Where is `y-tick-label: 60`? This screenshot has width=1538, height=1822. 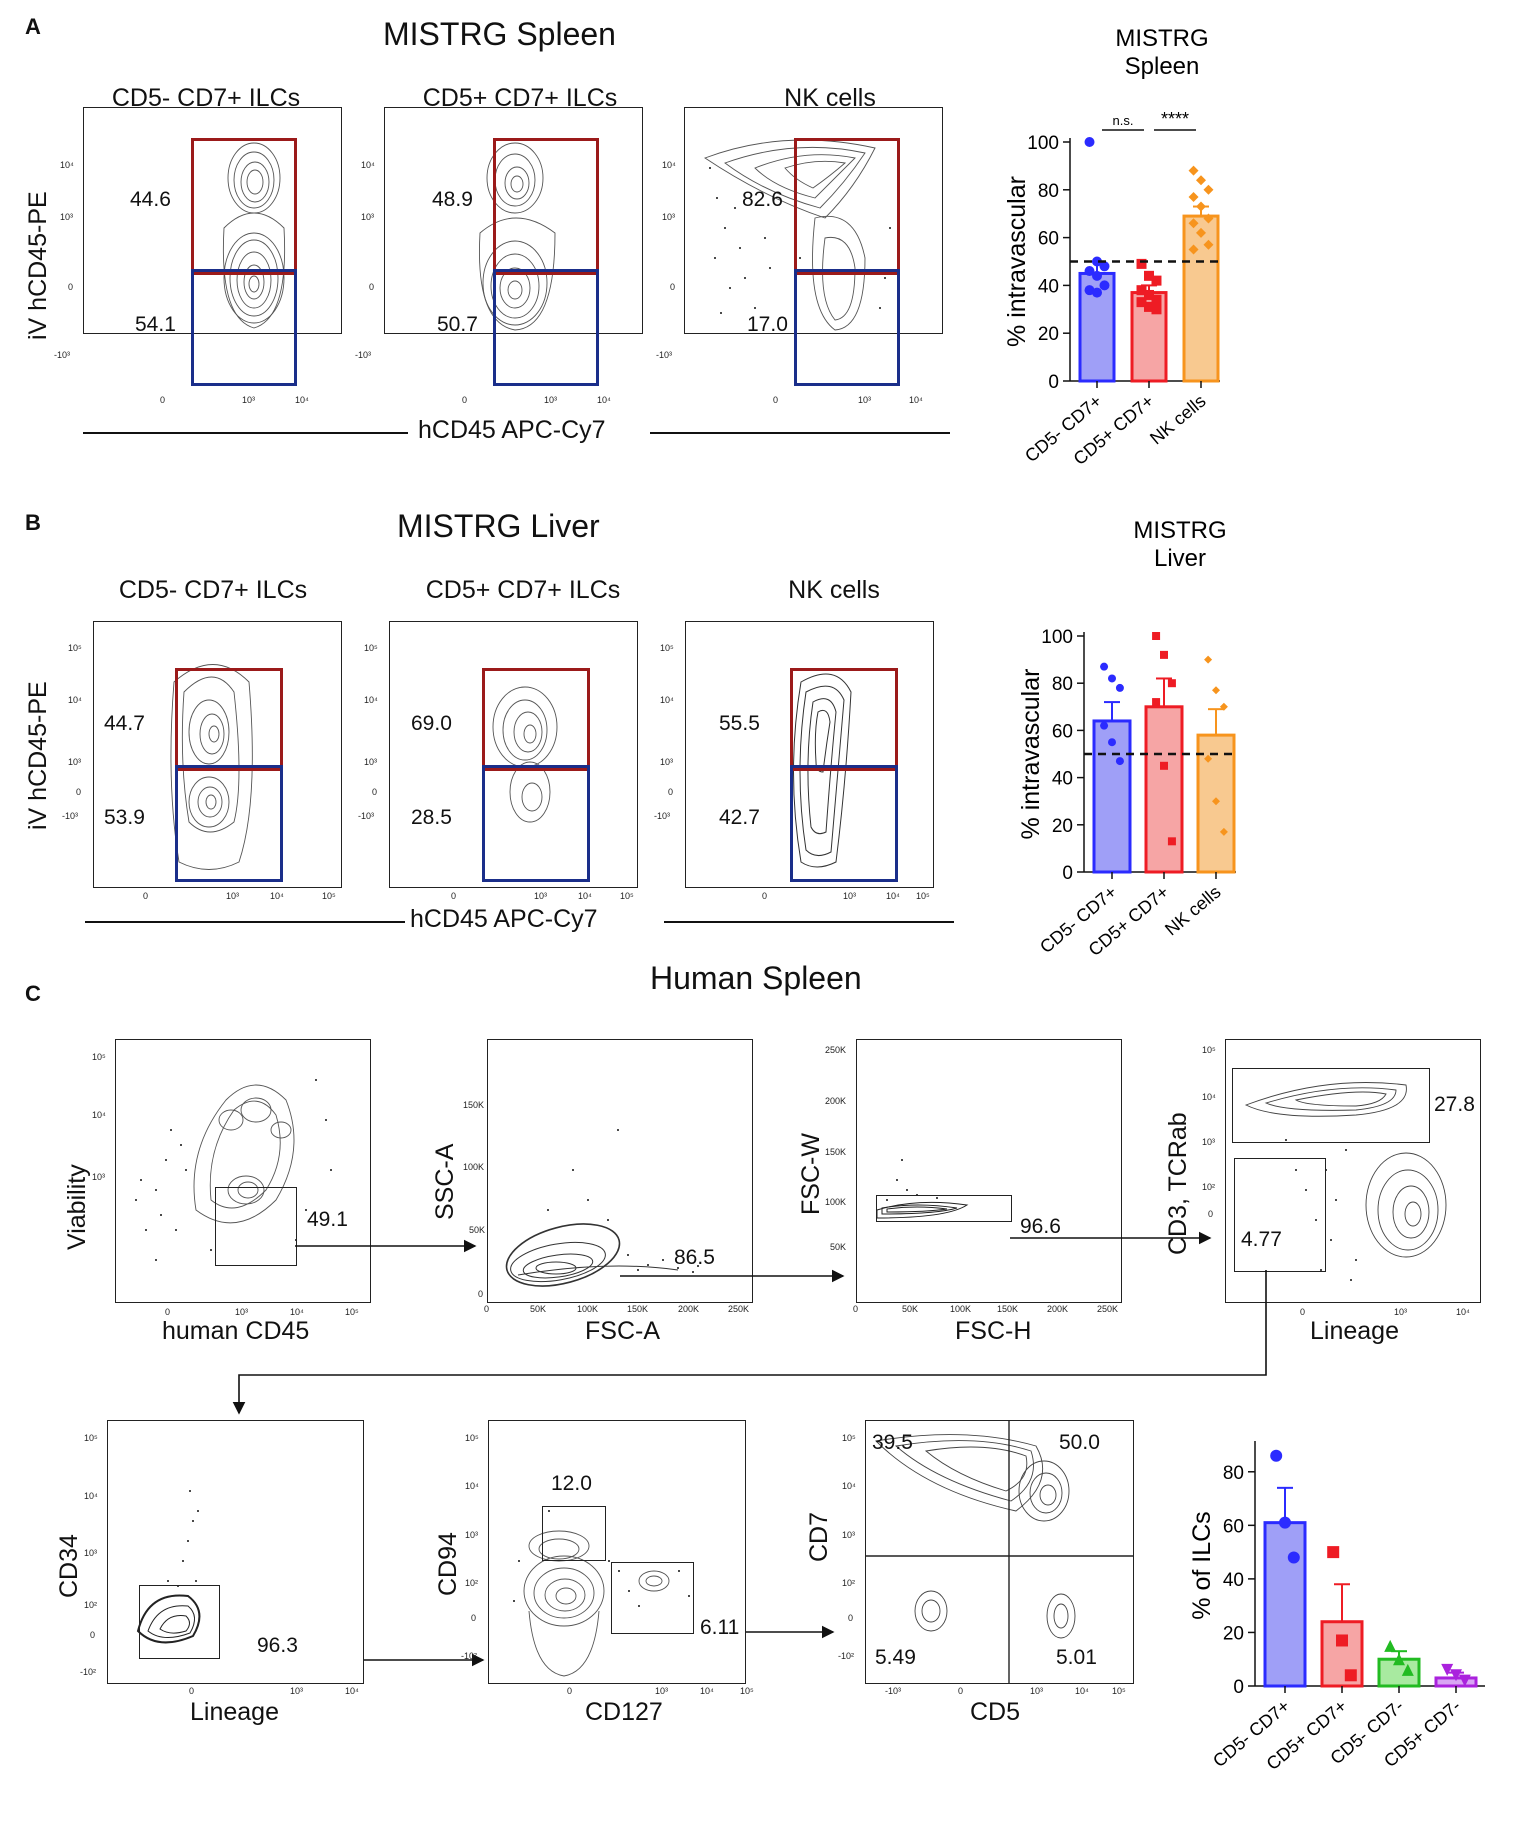 y-tick-label: 60 is located at coordinates (1062, 731).